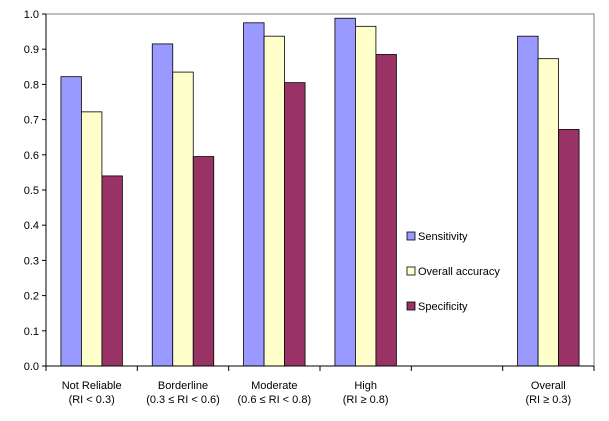  What do you see at coordinates (548, 386) in the screenshot?
I see `x-tick-label: Overall` at bounding box center [548, 386].